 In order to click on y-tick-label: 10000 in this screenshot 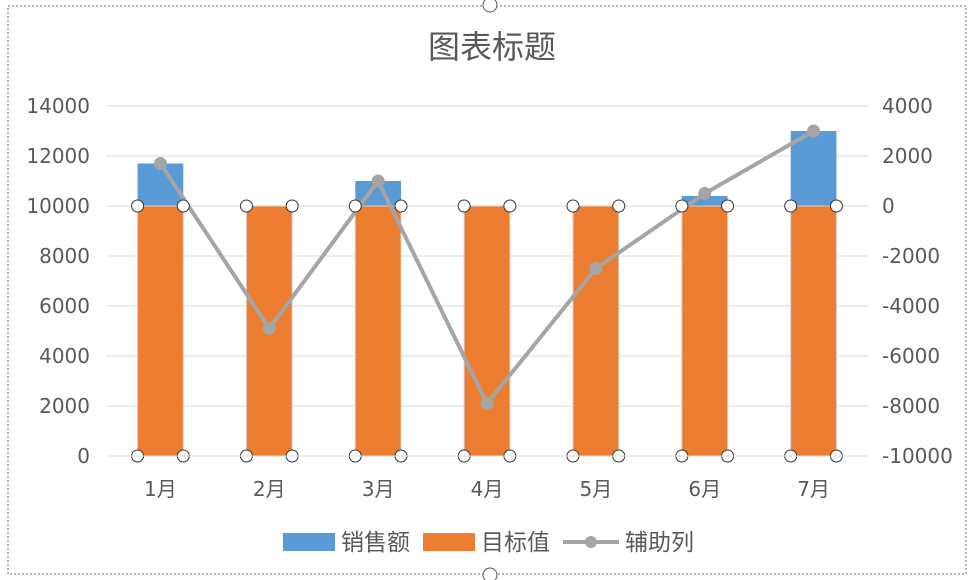, I will do `click(58, 206)`.